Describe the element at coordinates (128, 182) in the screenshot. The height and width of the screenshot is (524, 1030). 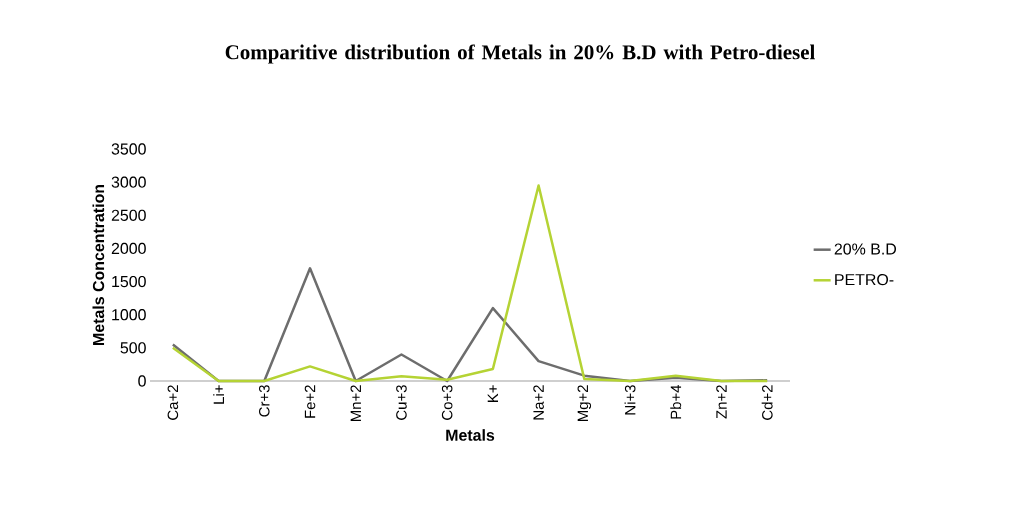
I see `y-tick-label: 3000` at that location.